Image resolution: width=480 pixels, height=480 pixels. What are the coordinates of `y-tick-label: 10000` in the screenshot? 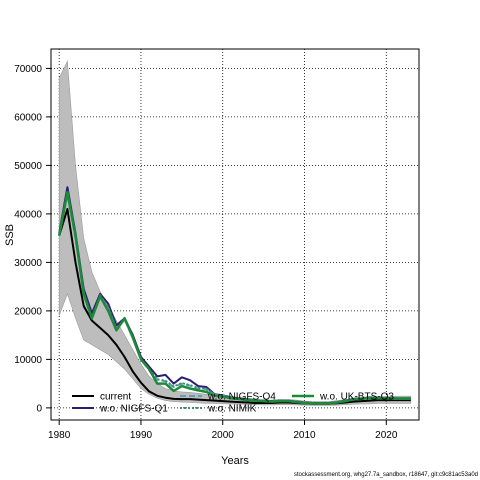 It's located at (28, 360).